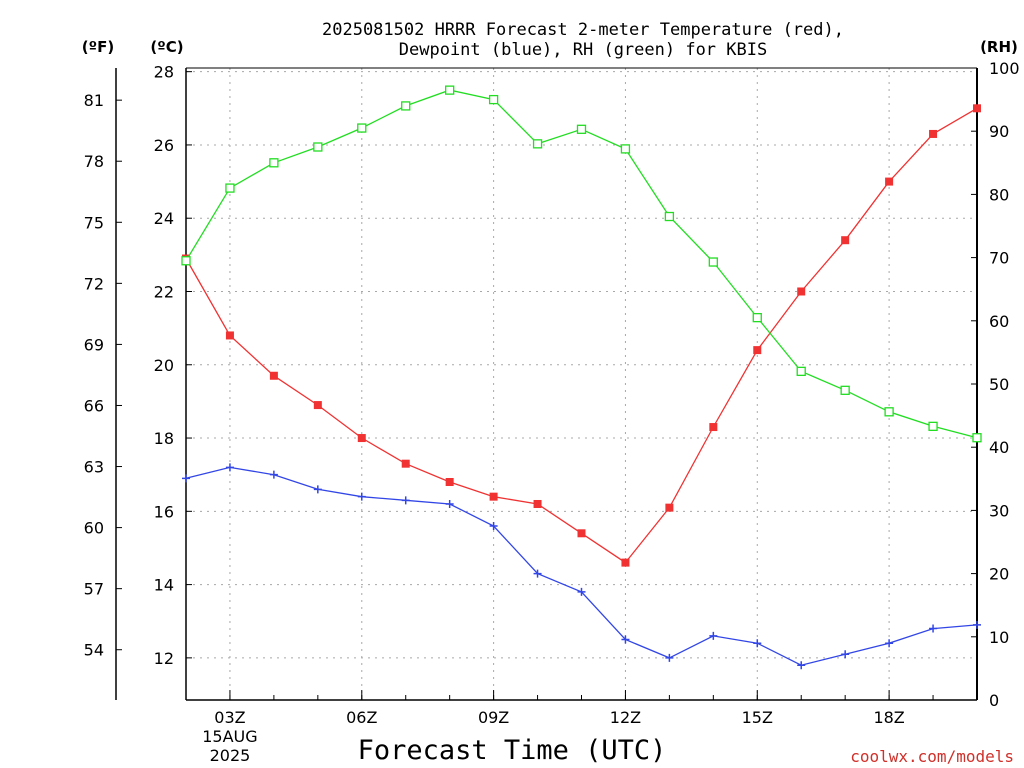  Describe the element at coordinates (94, 650) in the screenshot. I see `fahrenheit-tick-label: 54` at that location.